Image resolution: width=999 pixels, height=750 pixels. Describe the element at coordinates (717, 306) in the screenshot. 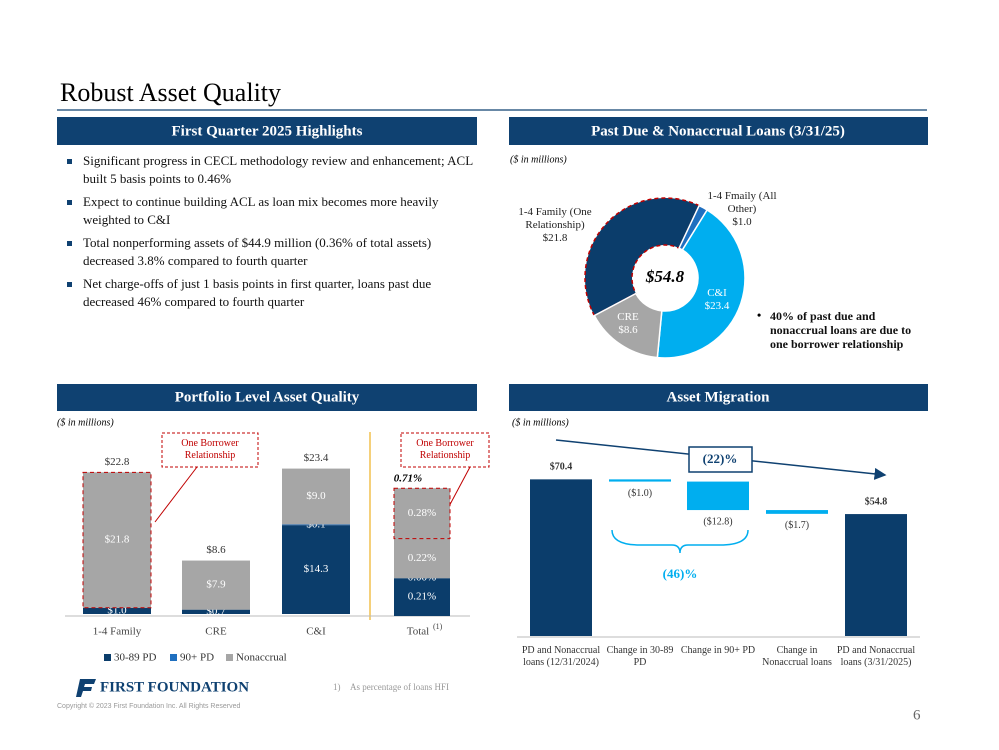

I see `slice-value: $23.4` at that location.